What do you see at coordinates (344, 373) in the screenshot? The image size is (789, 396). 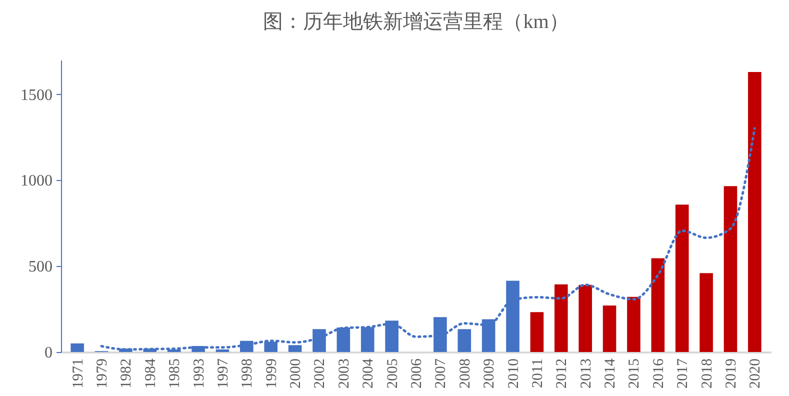 I see `x-tick-label: 2003` at bounding box center [344, 373].